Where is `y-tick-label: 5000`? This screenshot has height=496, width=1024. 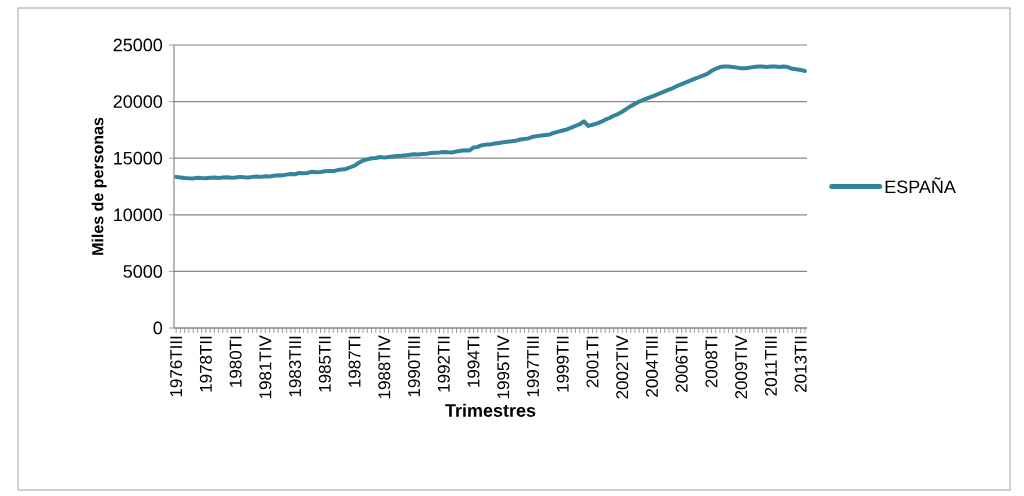 y-tick-label: 5000 is located at coordinates (143, 271).